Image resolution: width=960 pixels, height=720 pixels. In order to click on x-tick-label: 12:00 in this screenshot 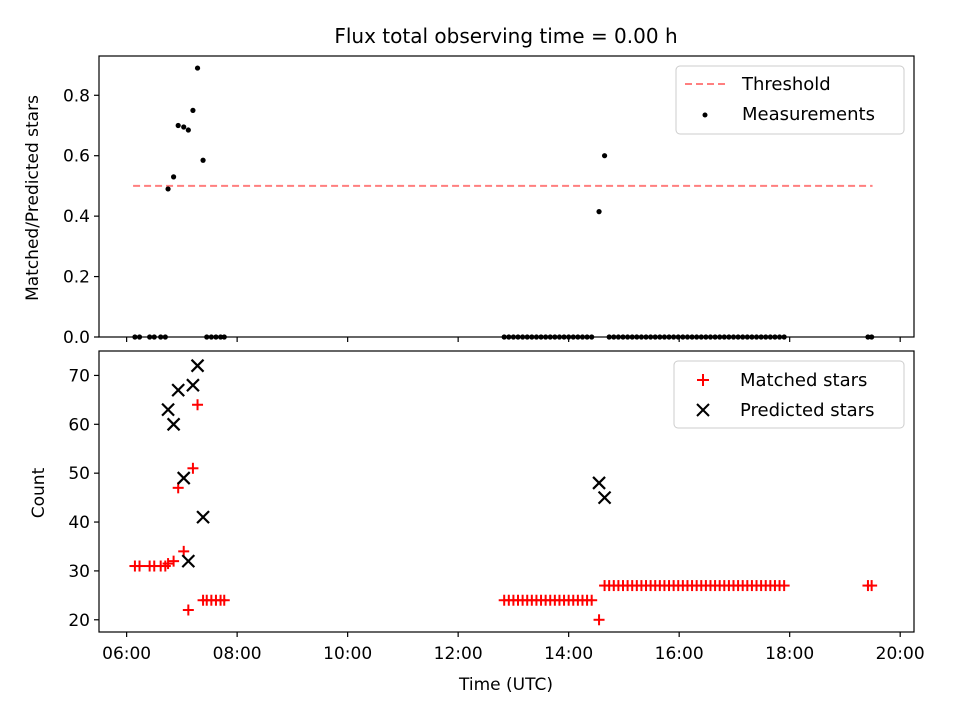, I will do `click(458, 654)`.